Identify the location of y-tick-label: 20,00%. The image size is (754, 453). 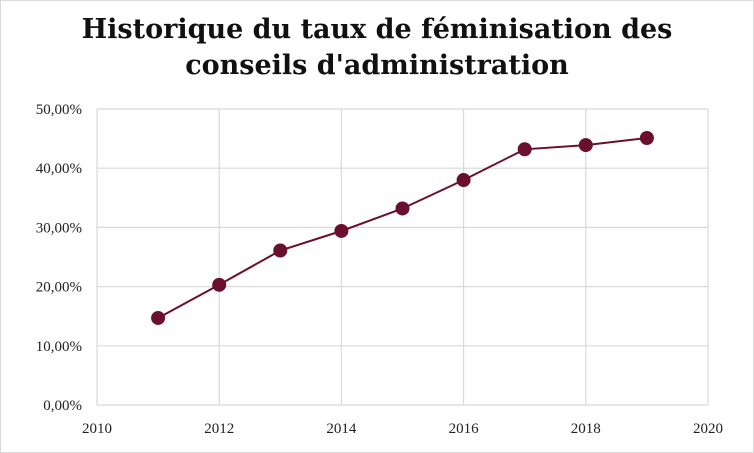
(59, 288).